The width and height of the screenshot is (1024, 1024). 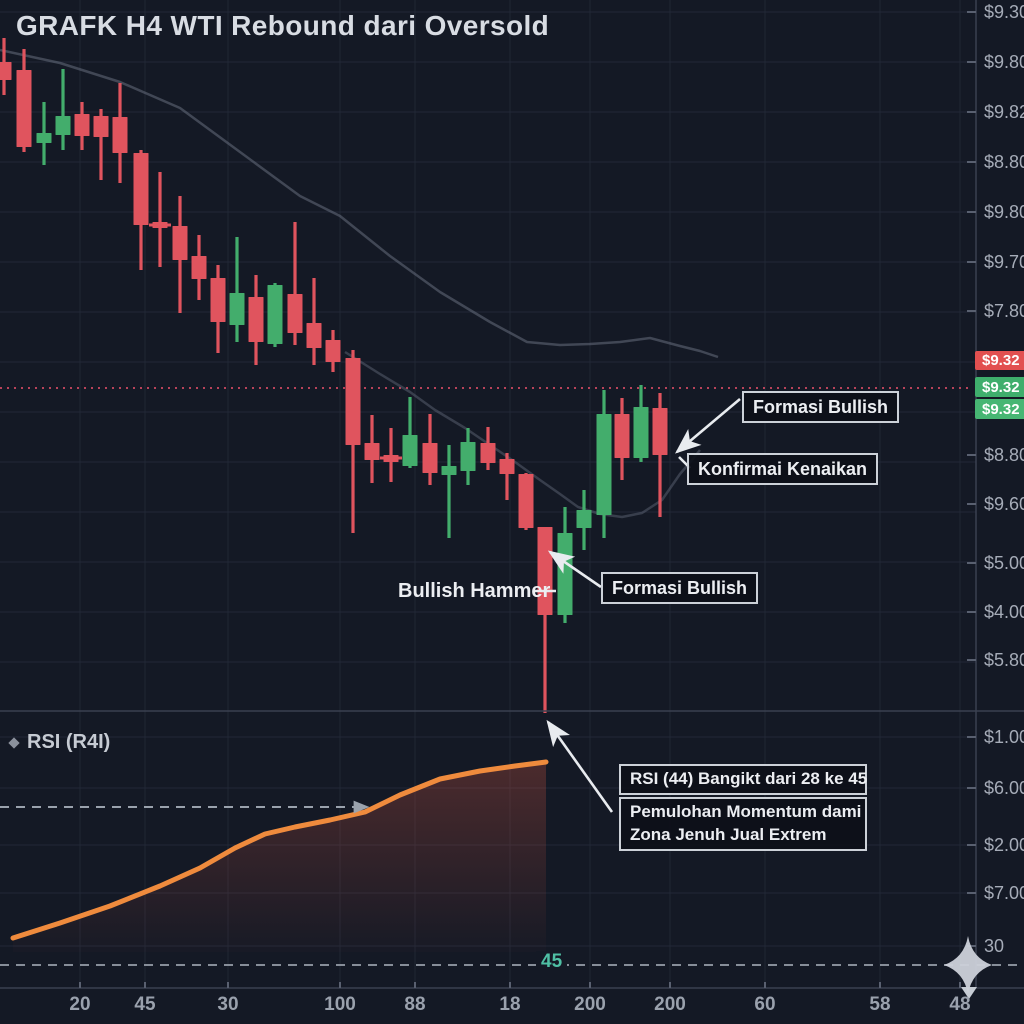 What do you see at coordinates (1004, 262) in the screenshot?
I see `price-axis-label: $9.70` at bounding box center [1004, 262].